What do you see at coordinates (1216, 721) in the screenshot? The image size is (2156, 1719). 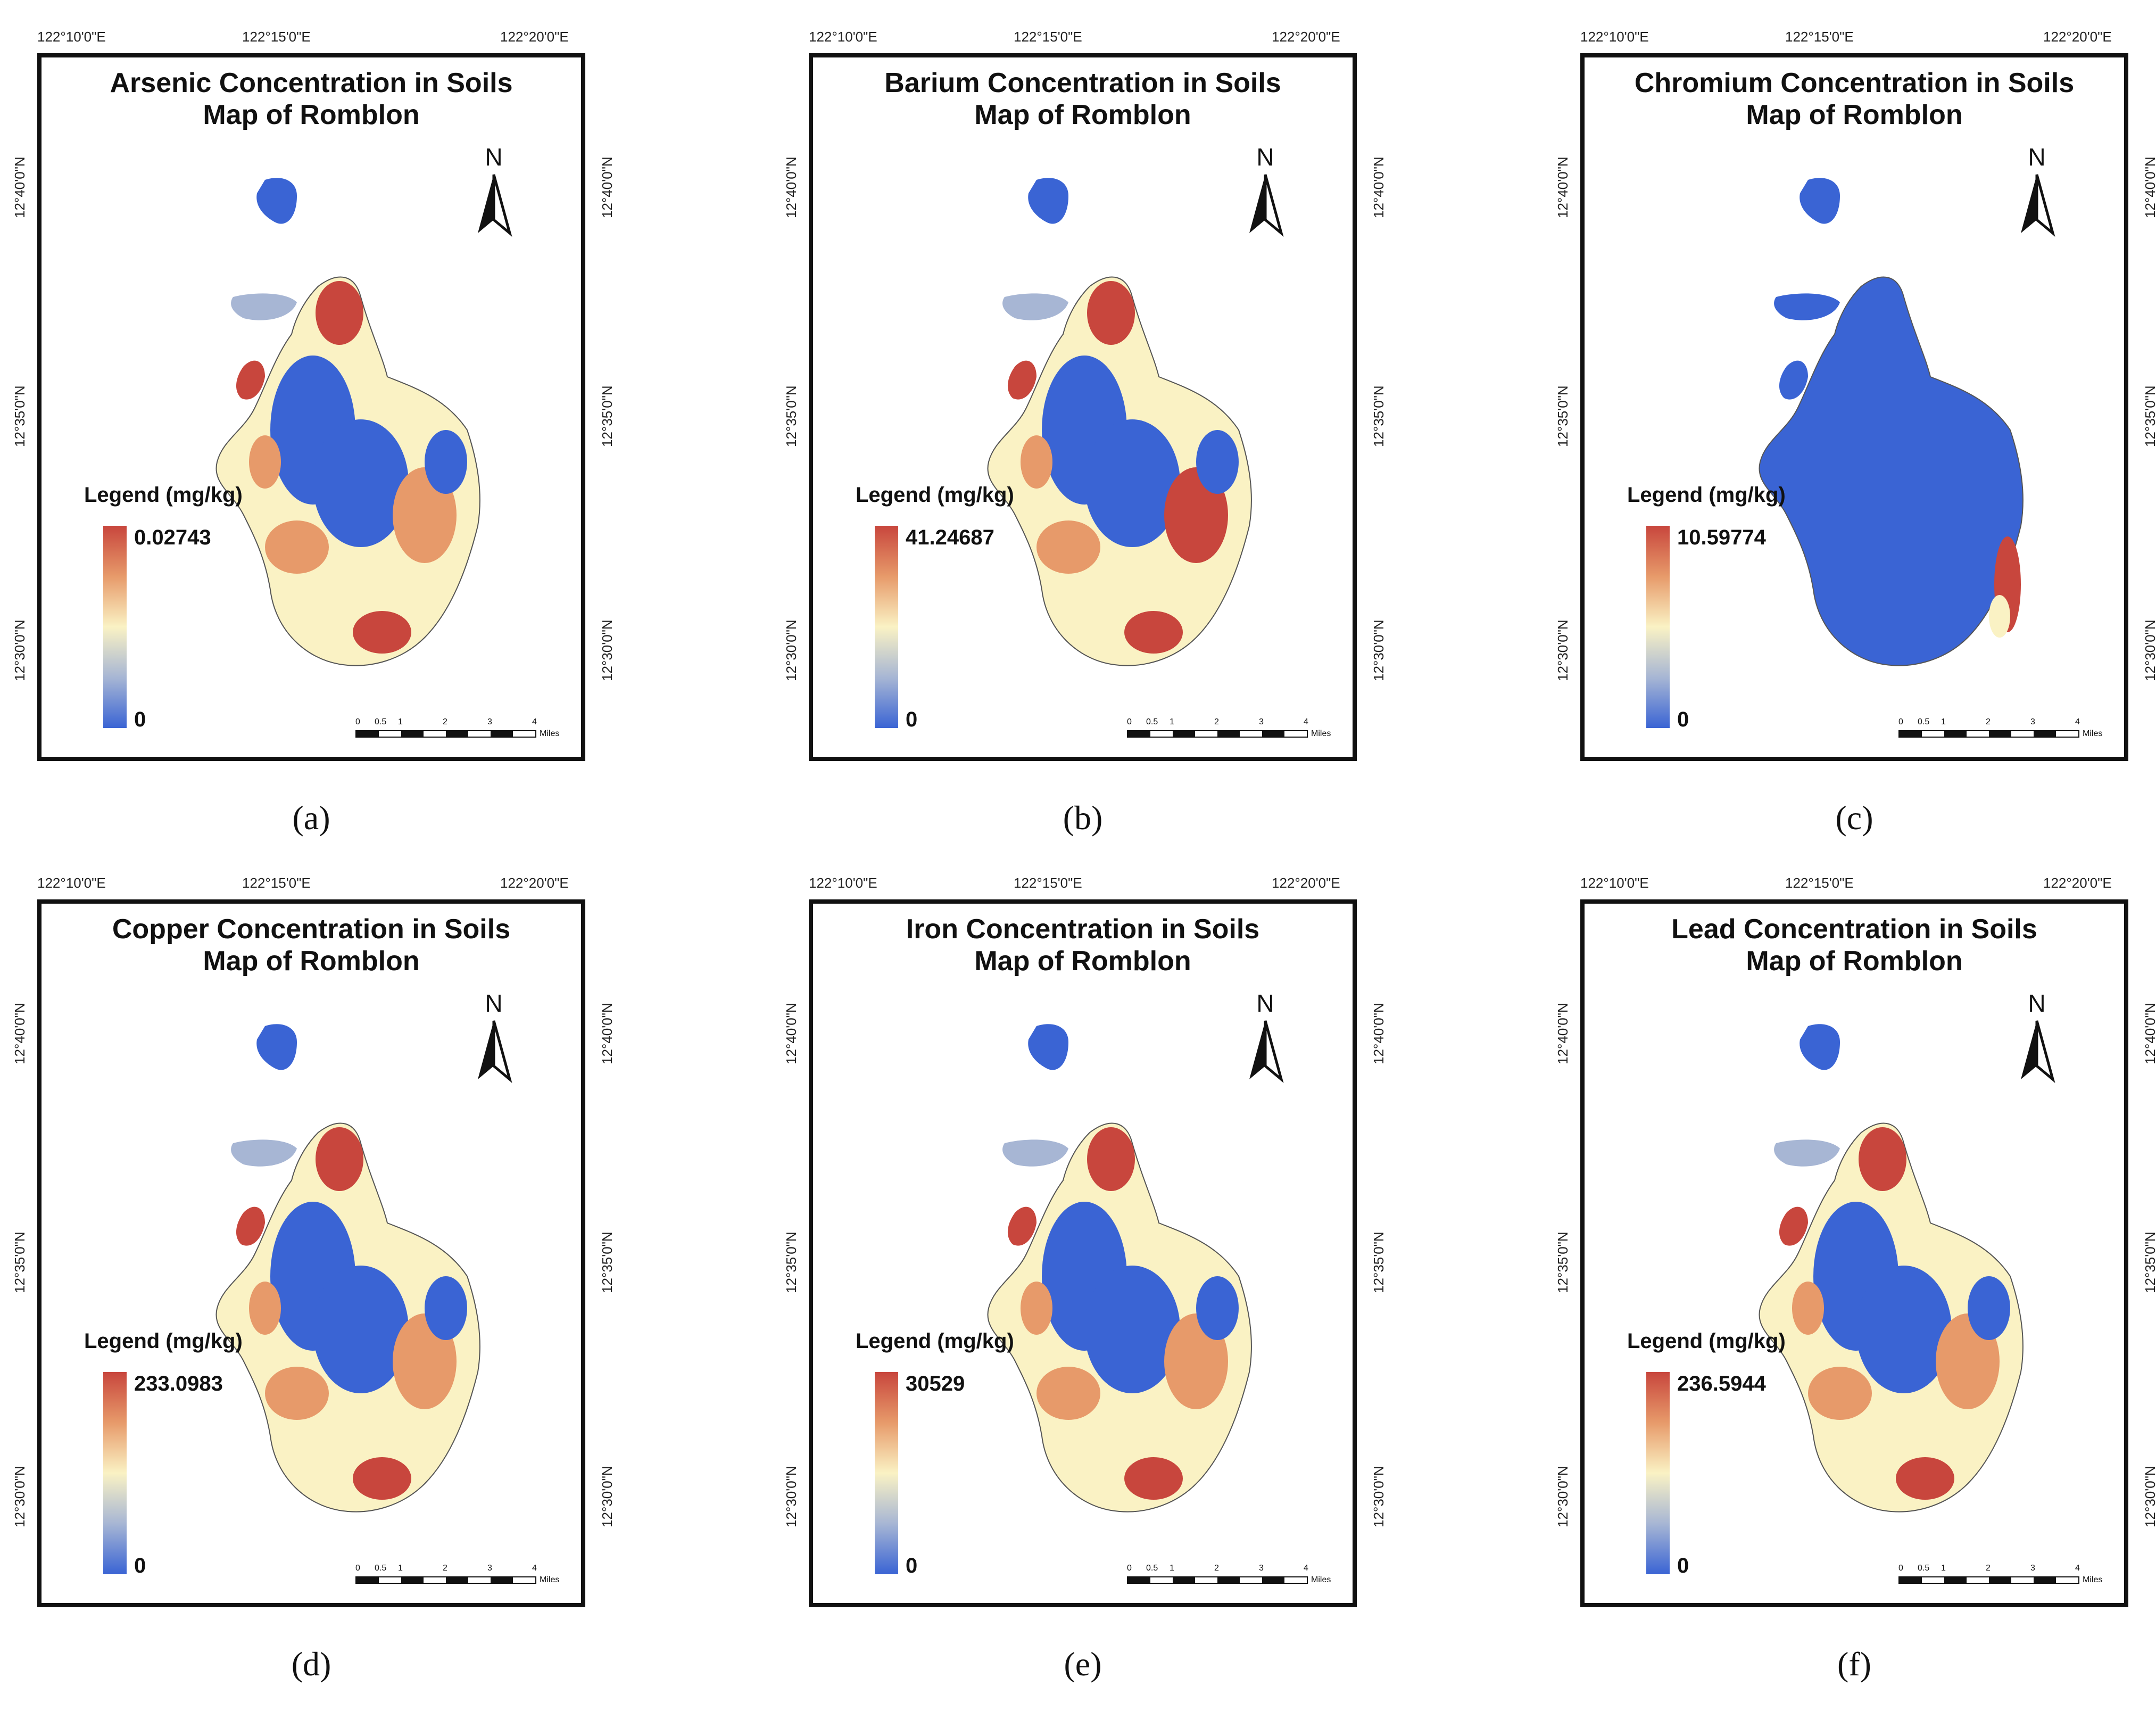 I see `scale-tick: 2` at bounding box center [1216, 721].